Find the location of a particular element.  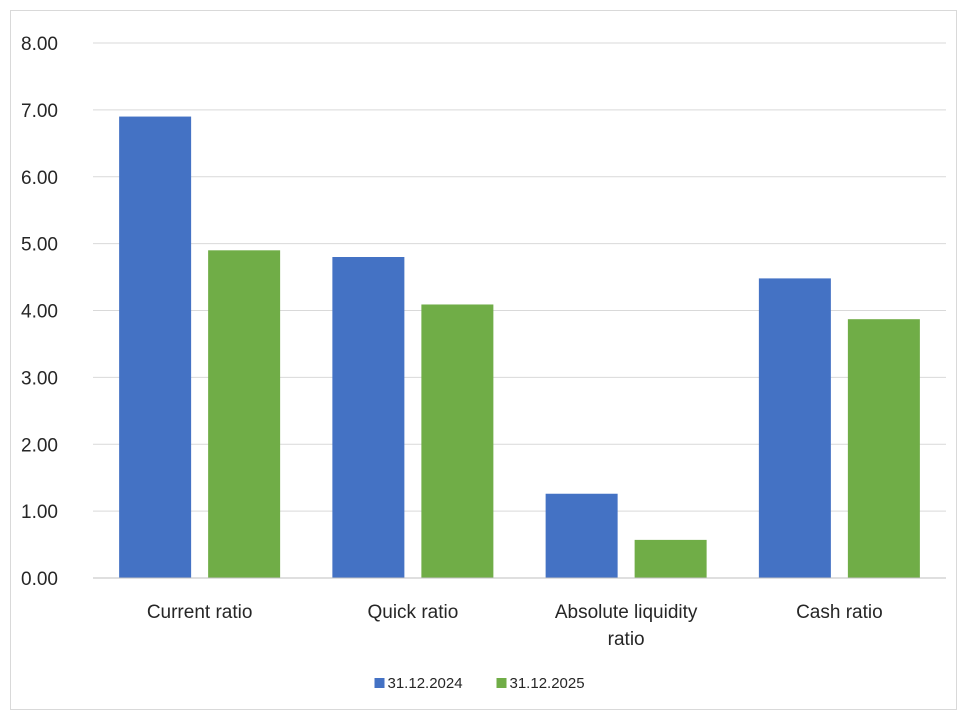

x-category-label: Absolute liquidity ratio is located at coordinates (626, 626).